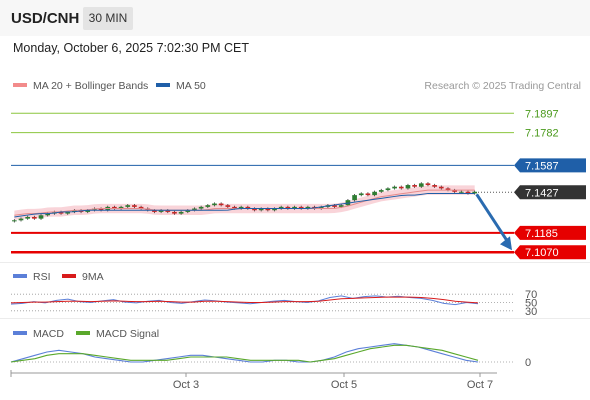 This screenshot has height=400, width=590. What do you see at coordinates (344, 385) in the screenshot?
I see `x-tick-label-1: Oct 5` at bounding box center [344, 385].